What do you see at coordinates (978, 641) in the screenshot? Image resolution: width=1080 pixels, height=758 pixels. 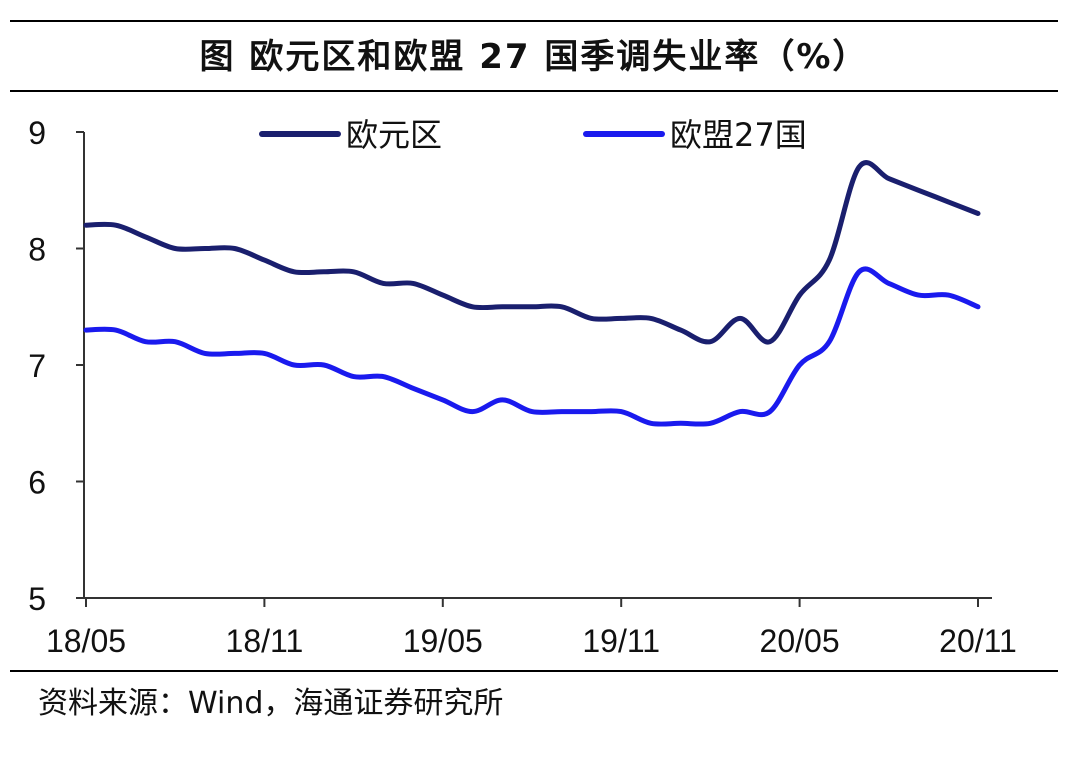 I see `x-tick-label: 20/11` at bounding box center [978, 641].